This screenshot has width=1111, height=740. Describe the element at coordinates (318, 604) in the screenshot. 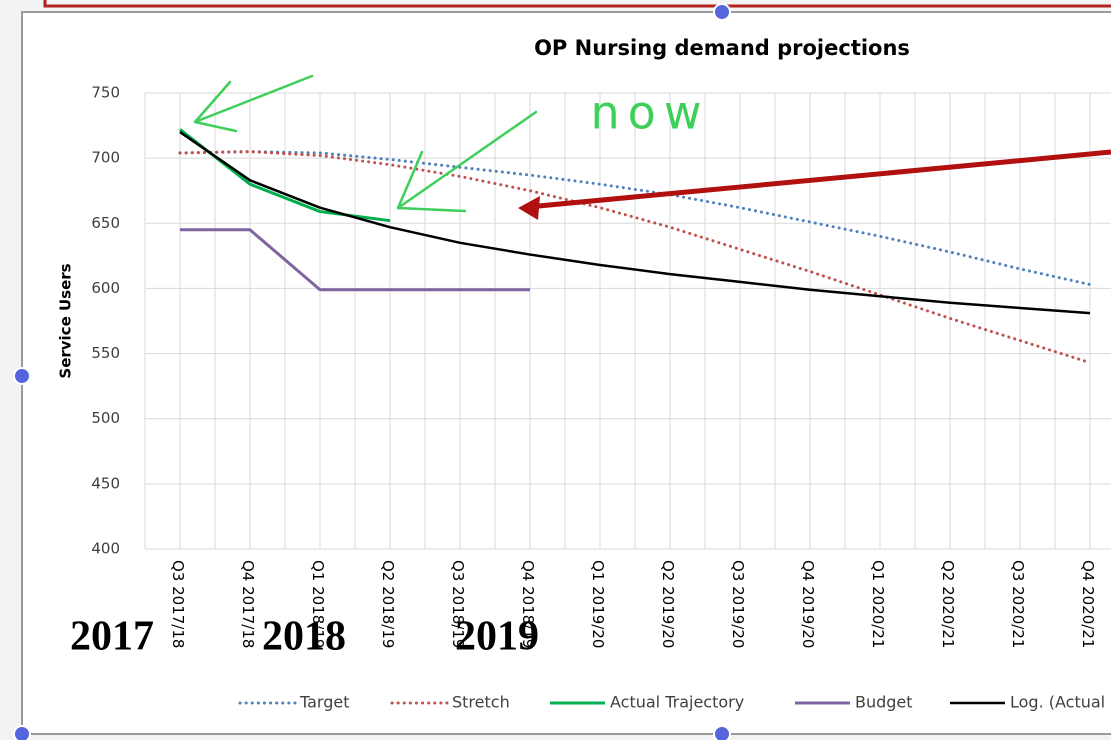

I see `x-tick-label: Q1 2018/19` at that location.